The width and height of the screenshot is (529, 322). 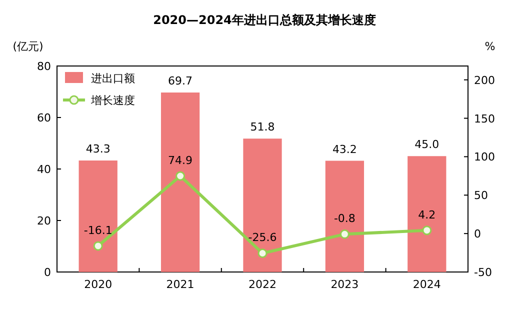 What do you see at coordinates (98, 230) in the screenshot?
I see `data-label: -16.1` at bounding box center [98, 230].